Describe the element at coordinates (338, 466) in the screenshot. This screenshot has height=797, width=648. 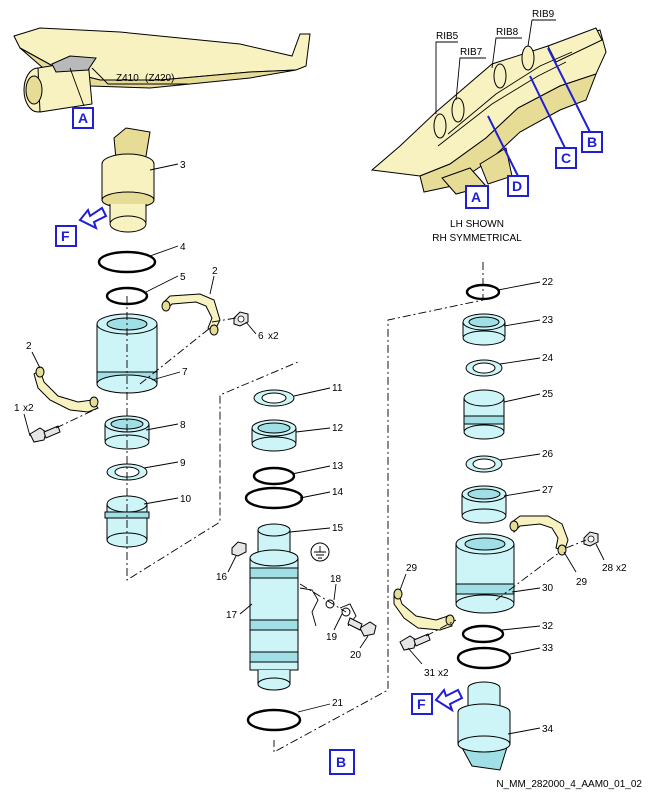
I see `label-13: 13` at that location.